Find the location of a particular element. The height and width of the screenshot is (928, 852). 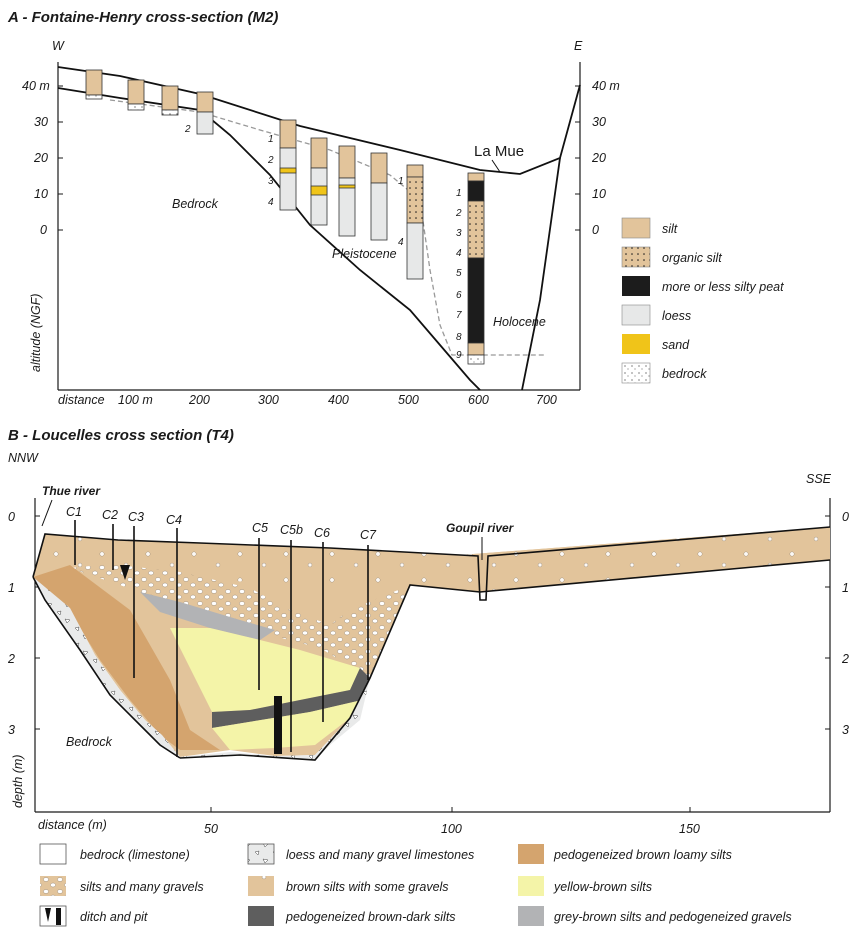

la-mue-label: La Mue is located at coordinates (499, 151).